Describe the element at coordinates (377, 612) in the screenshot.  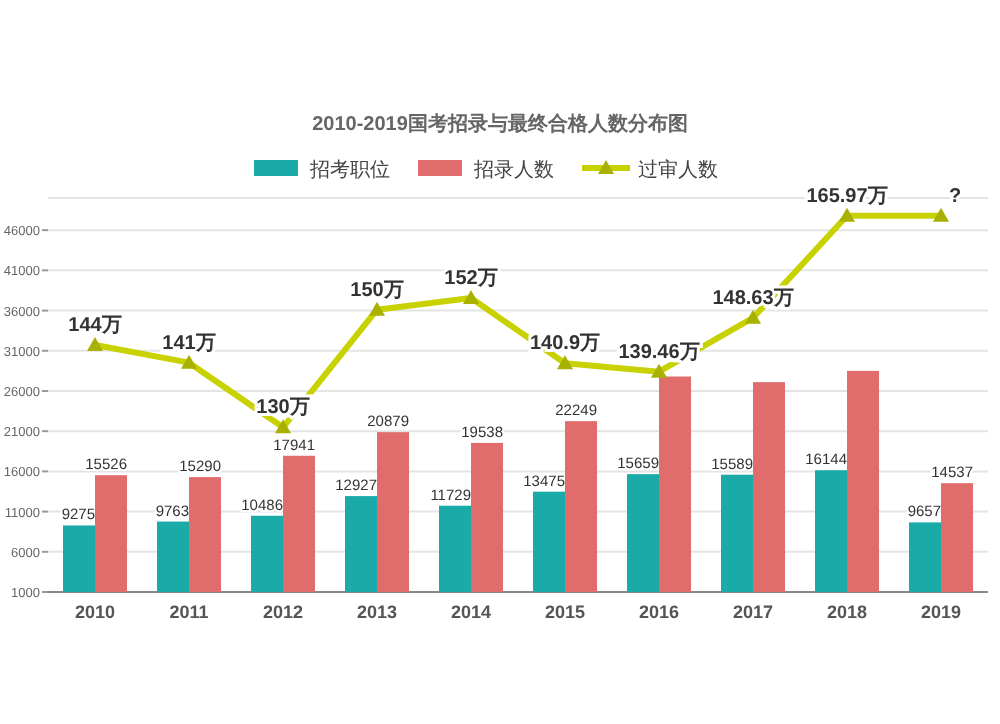
I see `x-tick-label: 2013` at that location.